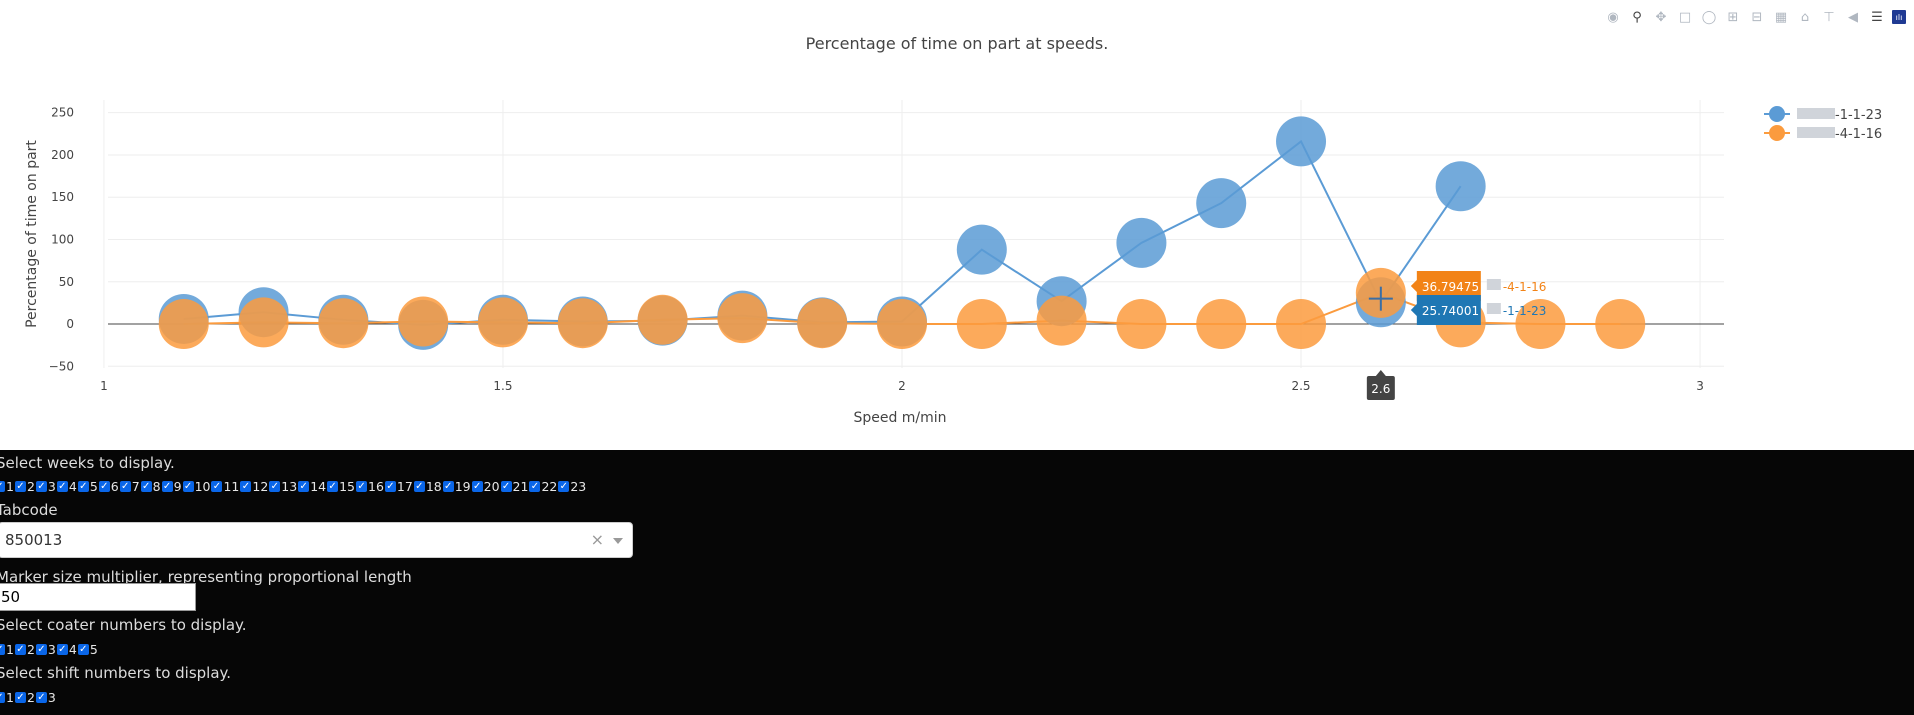 The width and height of the screenshot is (1914, 715). Describe the element at coordinates (66, 282) in the screenshot. I see `y-tick-label: 50` at that location.